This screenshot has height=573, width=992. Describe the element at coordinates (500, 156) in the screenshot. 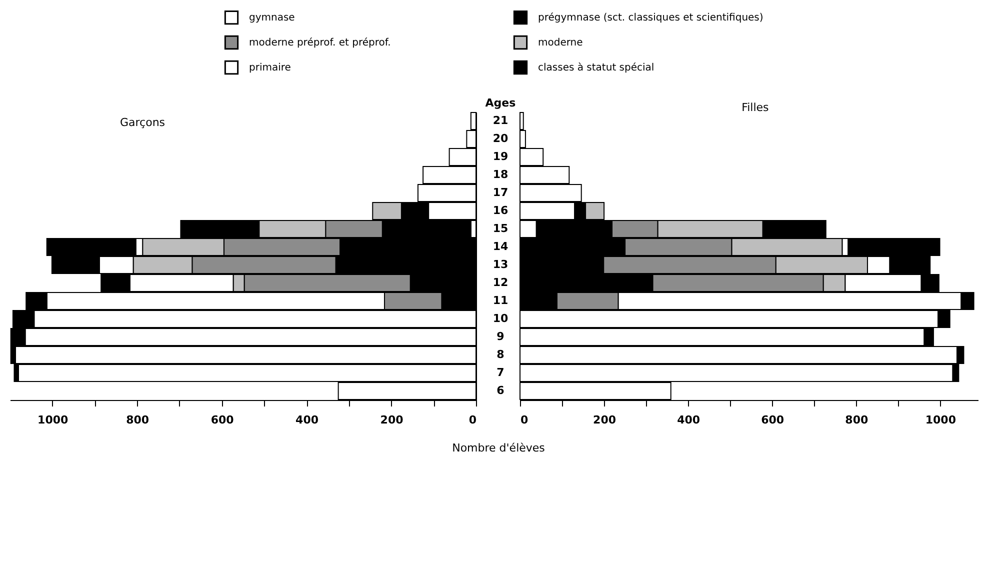

I see `y-tick-label: 19` at that location.